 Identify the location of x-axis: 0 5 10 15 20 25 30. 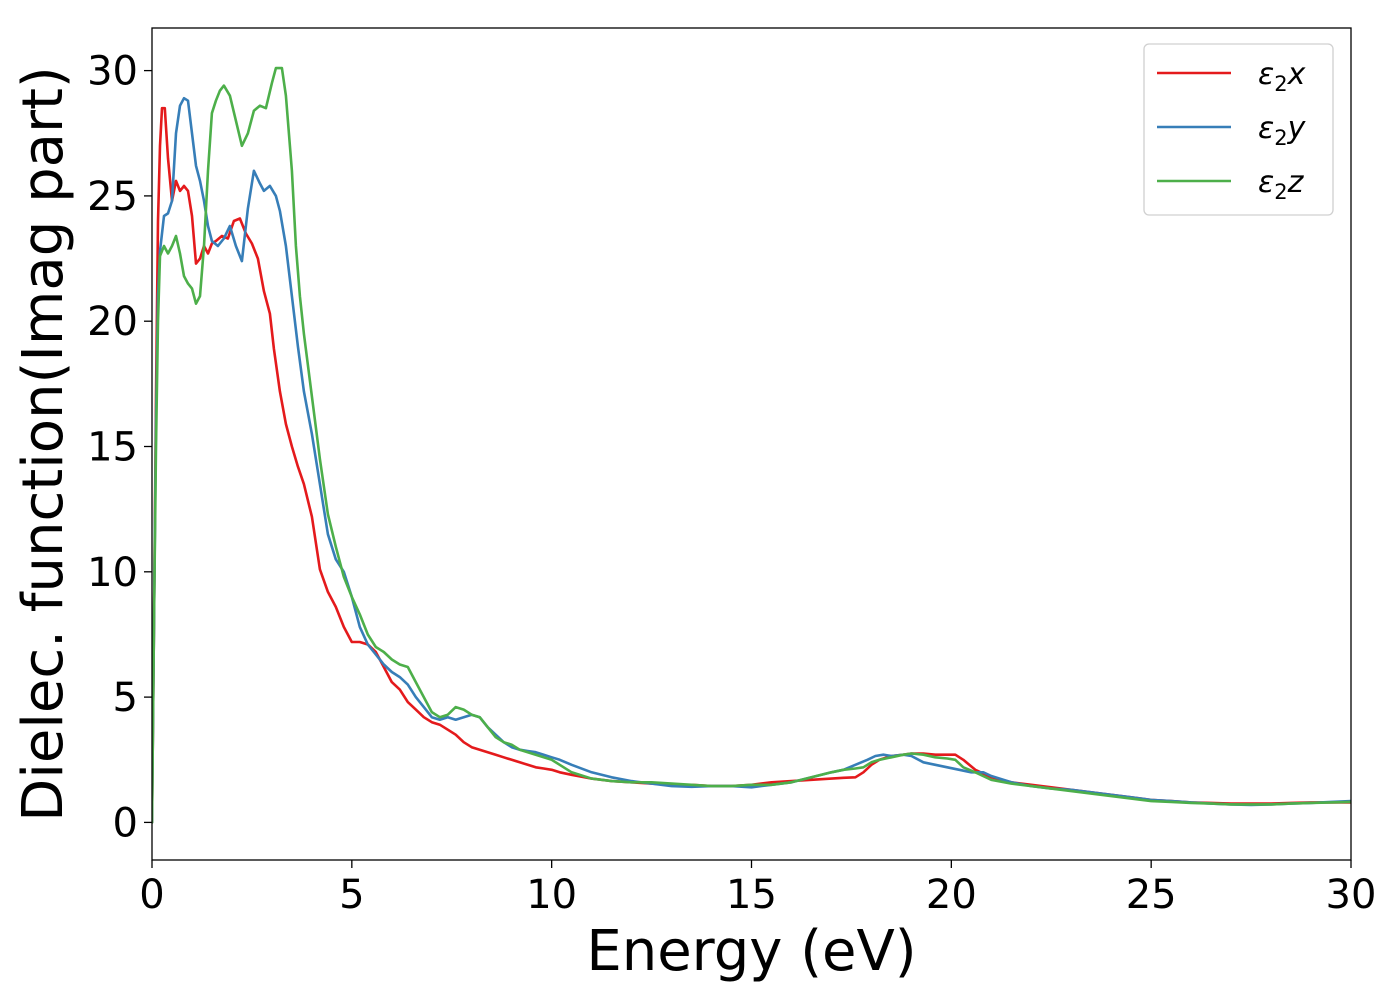
(757, 889).